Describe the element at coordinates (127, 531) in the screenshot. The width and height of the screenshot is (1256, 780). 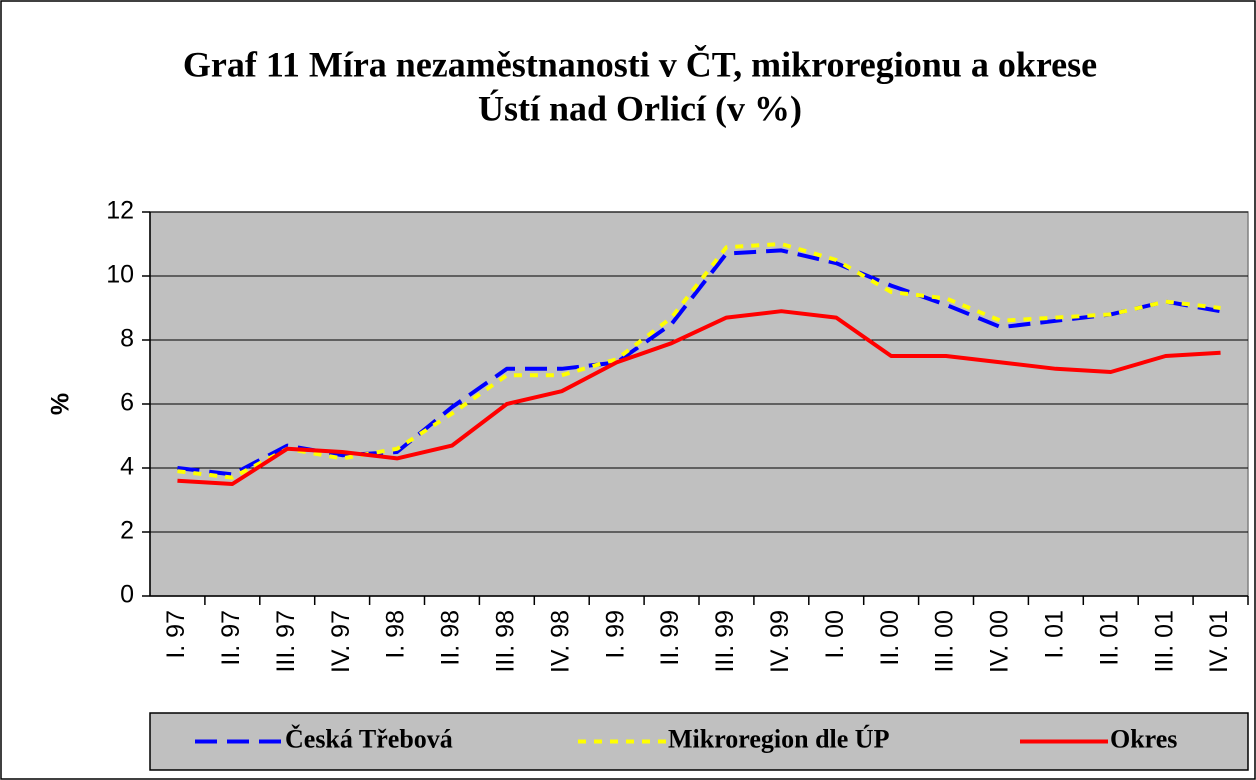
I see `y-tick-label: 2` at that location.